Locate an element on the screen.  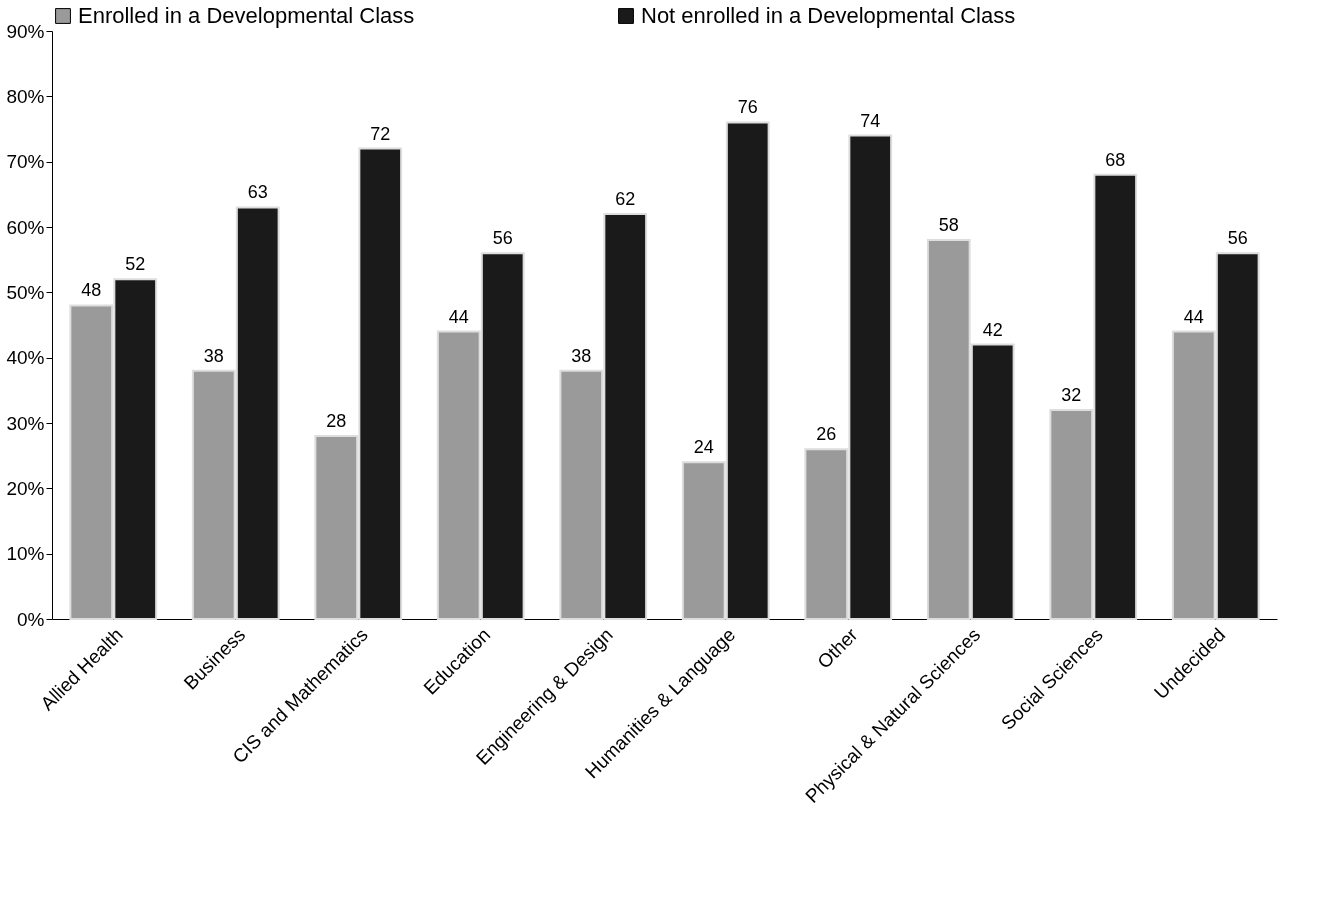
data-label: 72 is located at coordinates (380, 133).